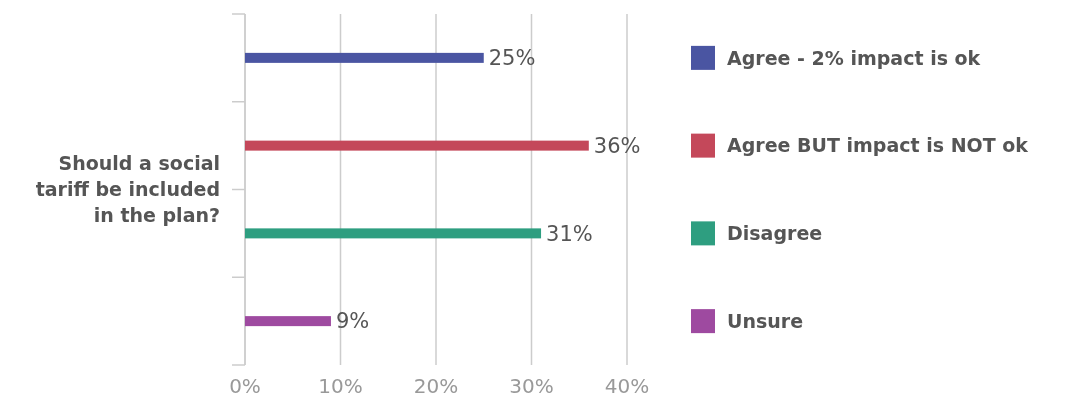 The width and height of the screenshot is (1076, 416). Describe the element at coordinates (512, 58) in the screenshot. I see `data-label: 25%` at that location.